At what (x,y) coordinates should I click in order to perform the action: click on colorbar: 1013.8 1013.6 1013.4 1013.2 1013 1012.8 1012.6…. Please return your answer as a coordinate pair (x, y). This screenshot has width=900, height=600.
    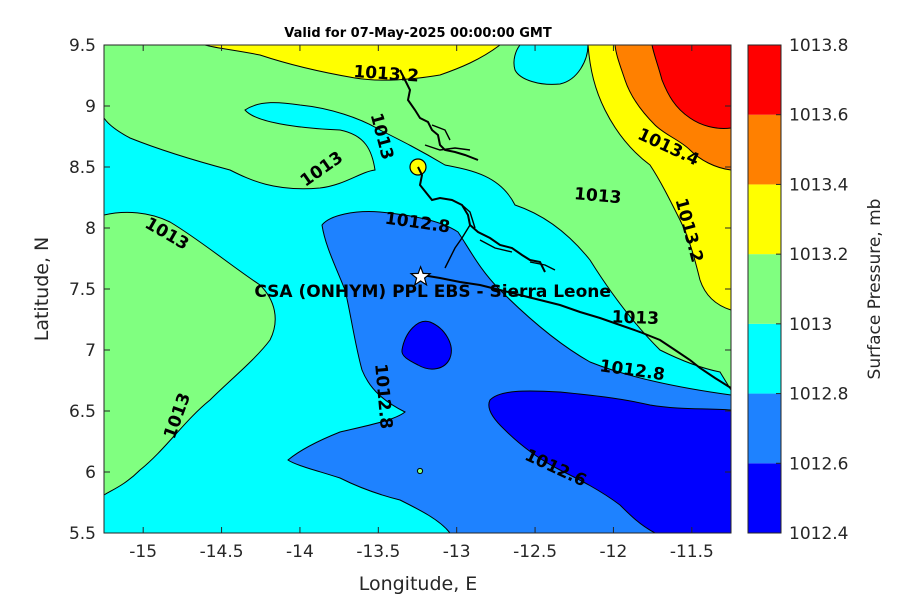
    Looking at the image, I should click on (797, 290).